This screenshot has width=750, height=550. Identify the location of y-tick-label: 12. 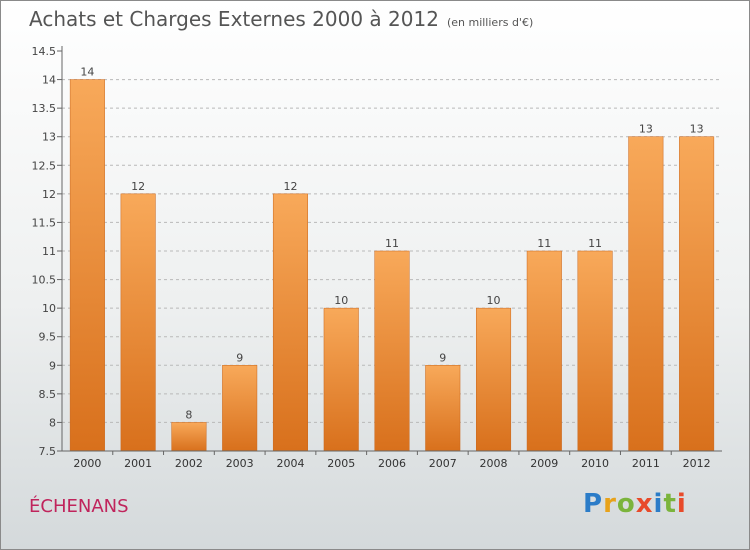
(49, 194).